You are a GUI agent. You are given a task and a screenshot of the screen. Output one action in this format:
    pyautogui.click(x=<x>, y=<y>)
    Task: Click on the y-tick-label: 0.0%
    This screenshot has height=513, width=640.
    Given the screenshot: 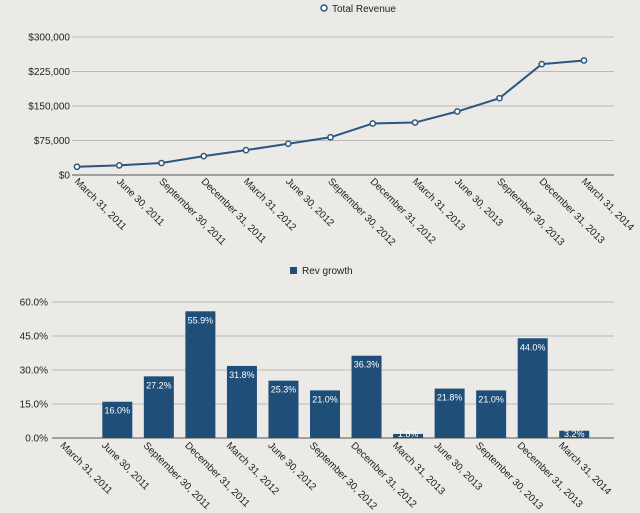 What is the action you would take?
    pyautogui.click(x=36, y=439)
    